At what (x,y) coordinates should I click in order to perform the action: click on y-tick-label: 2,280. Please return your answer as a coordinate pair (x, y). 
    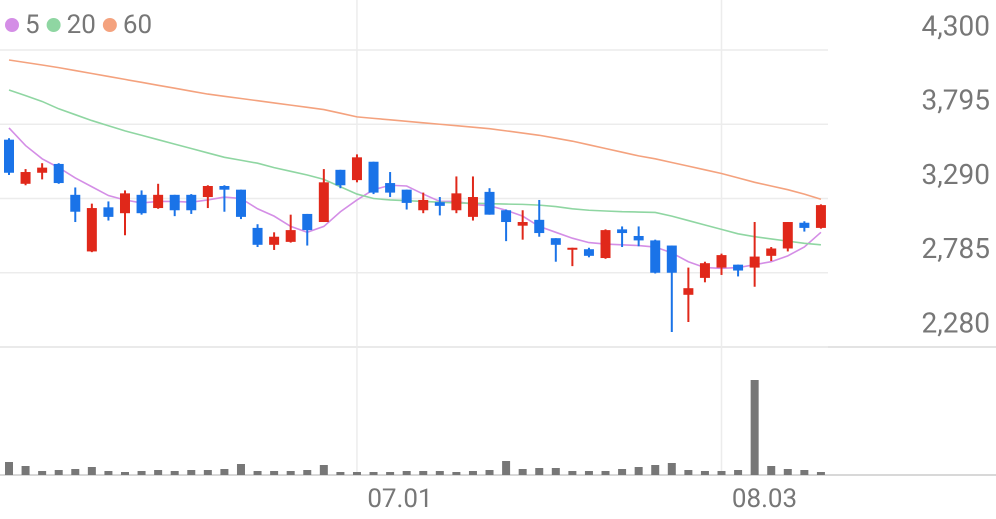
    Looking at the image, I should click on (956, 322).